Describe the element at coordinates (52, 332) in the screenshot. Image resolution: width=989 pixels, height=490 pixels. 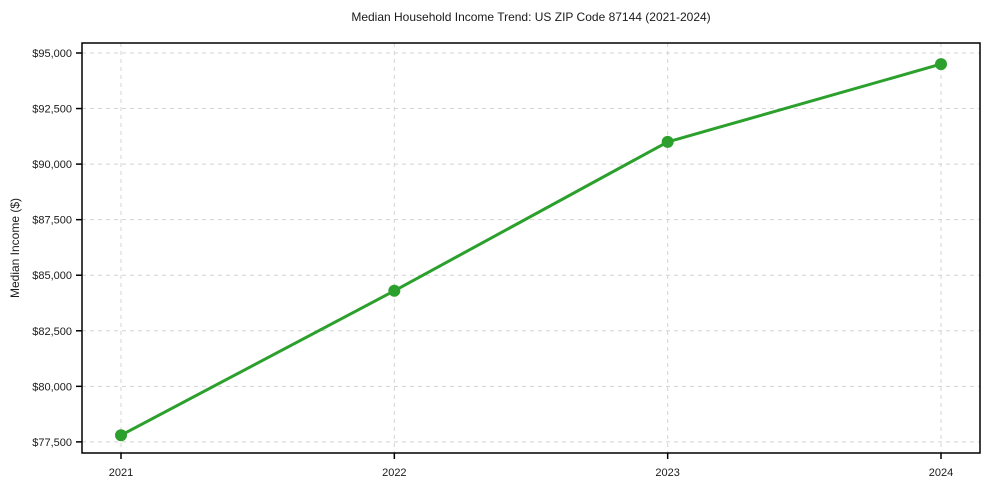
I see `y-tick-label: $82,500` at that location.